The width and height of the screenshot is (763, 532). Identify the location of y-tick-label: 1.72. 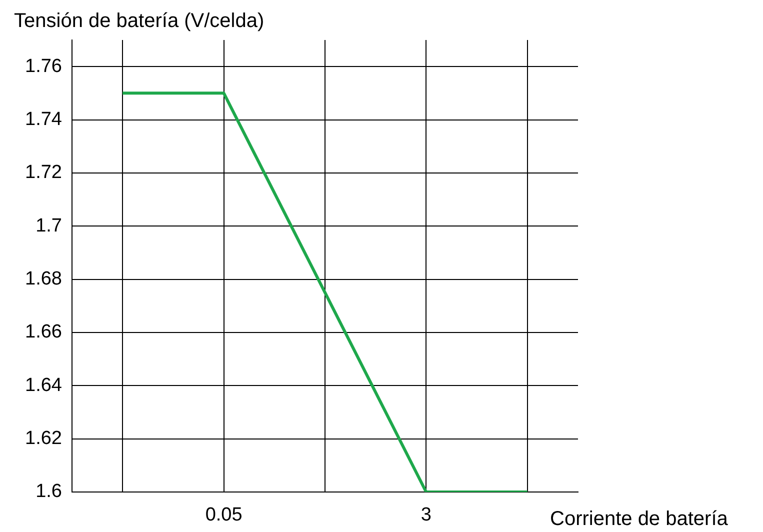
(43, 173).